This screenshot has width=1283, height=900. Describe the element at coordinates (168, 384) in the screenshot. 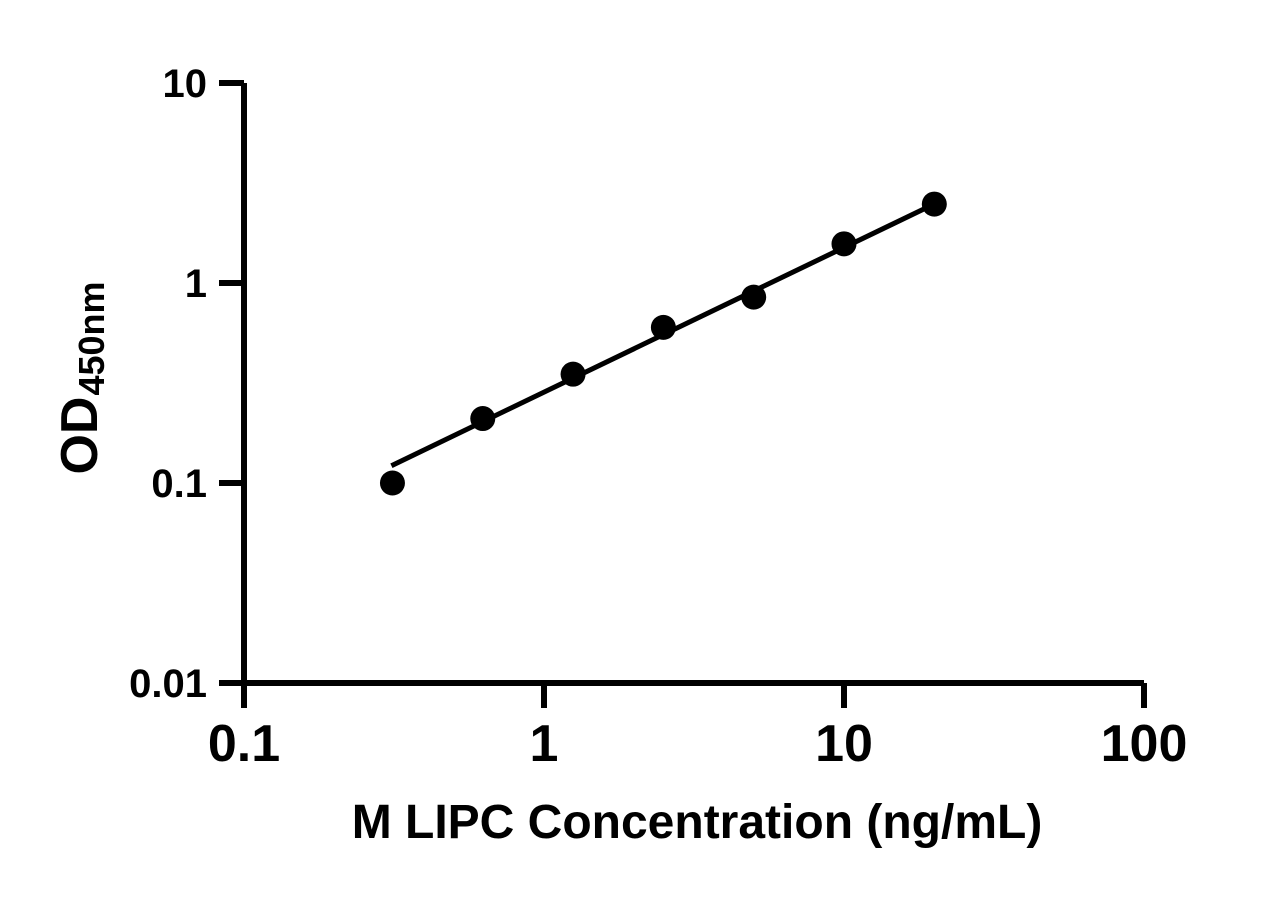

I see `y-axis-tick-labels: 0.01 0.1 1 10` at that location.